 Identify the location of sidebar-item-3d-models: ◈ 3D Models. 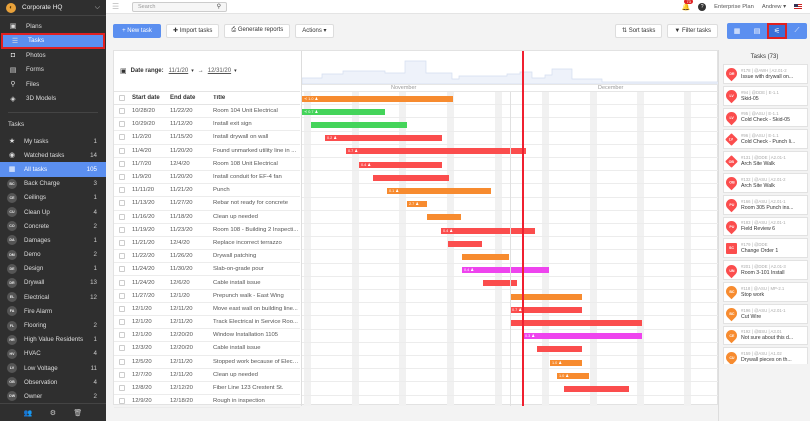
(53, 99).